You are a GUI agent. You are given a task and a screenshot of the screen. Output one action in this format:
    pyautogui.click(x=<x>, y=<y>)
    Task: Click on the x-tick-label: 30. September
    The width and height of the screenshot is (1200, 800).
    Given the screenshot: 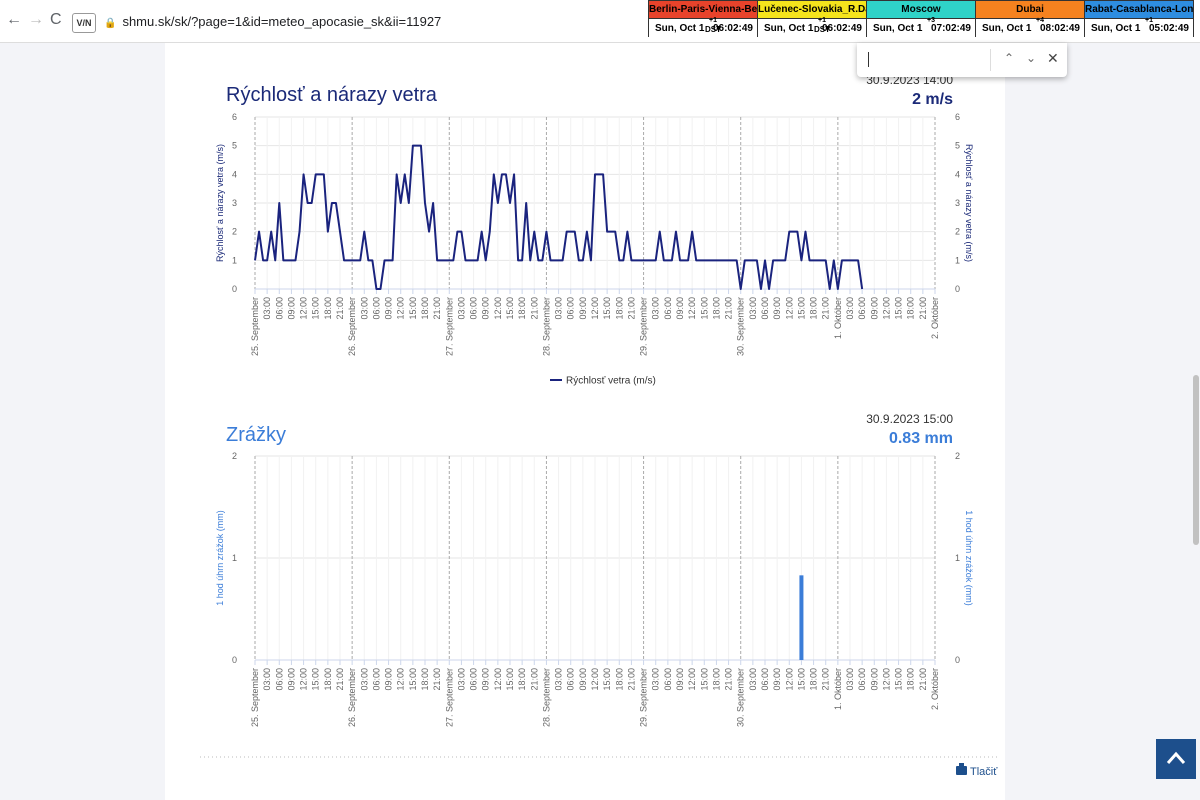 What is the action you would take?
    pyautogui.click(x=741, y=326)
    